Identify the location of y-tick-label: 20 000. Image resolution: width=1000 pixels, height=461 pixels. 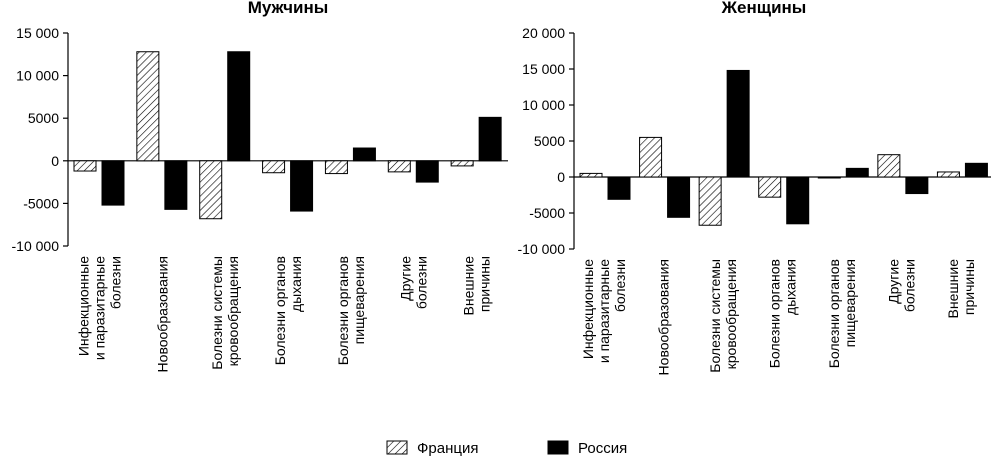
(543, 33).